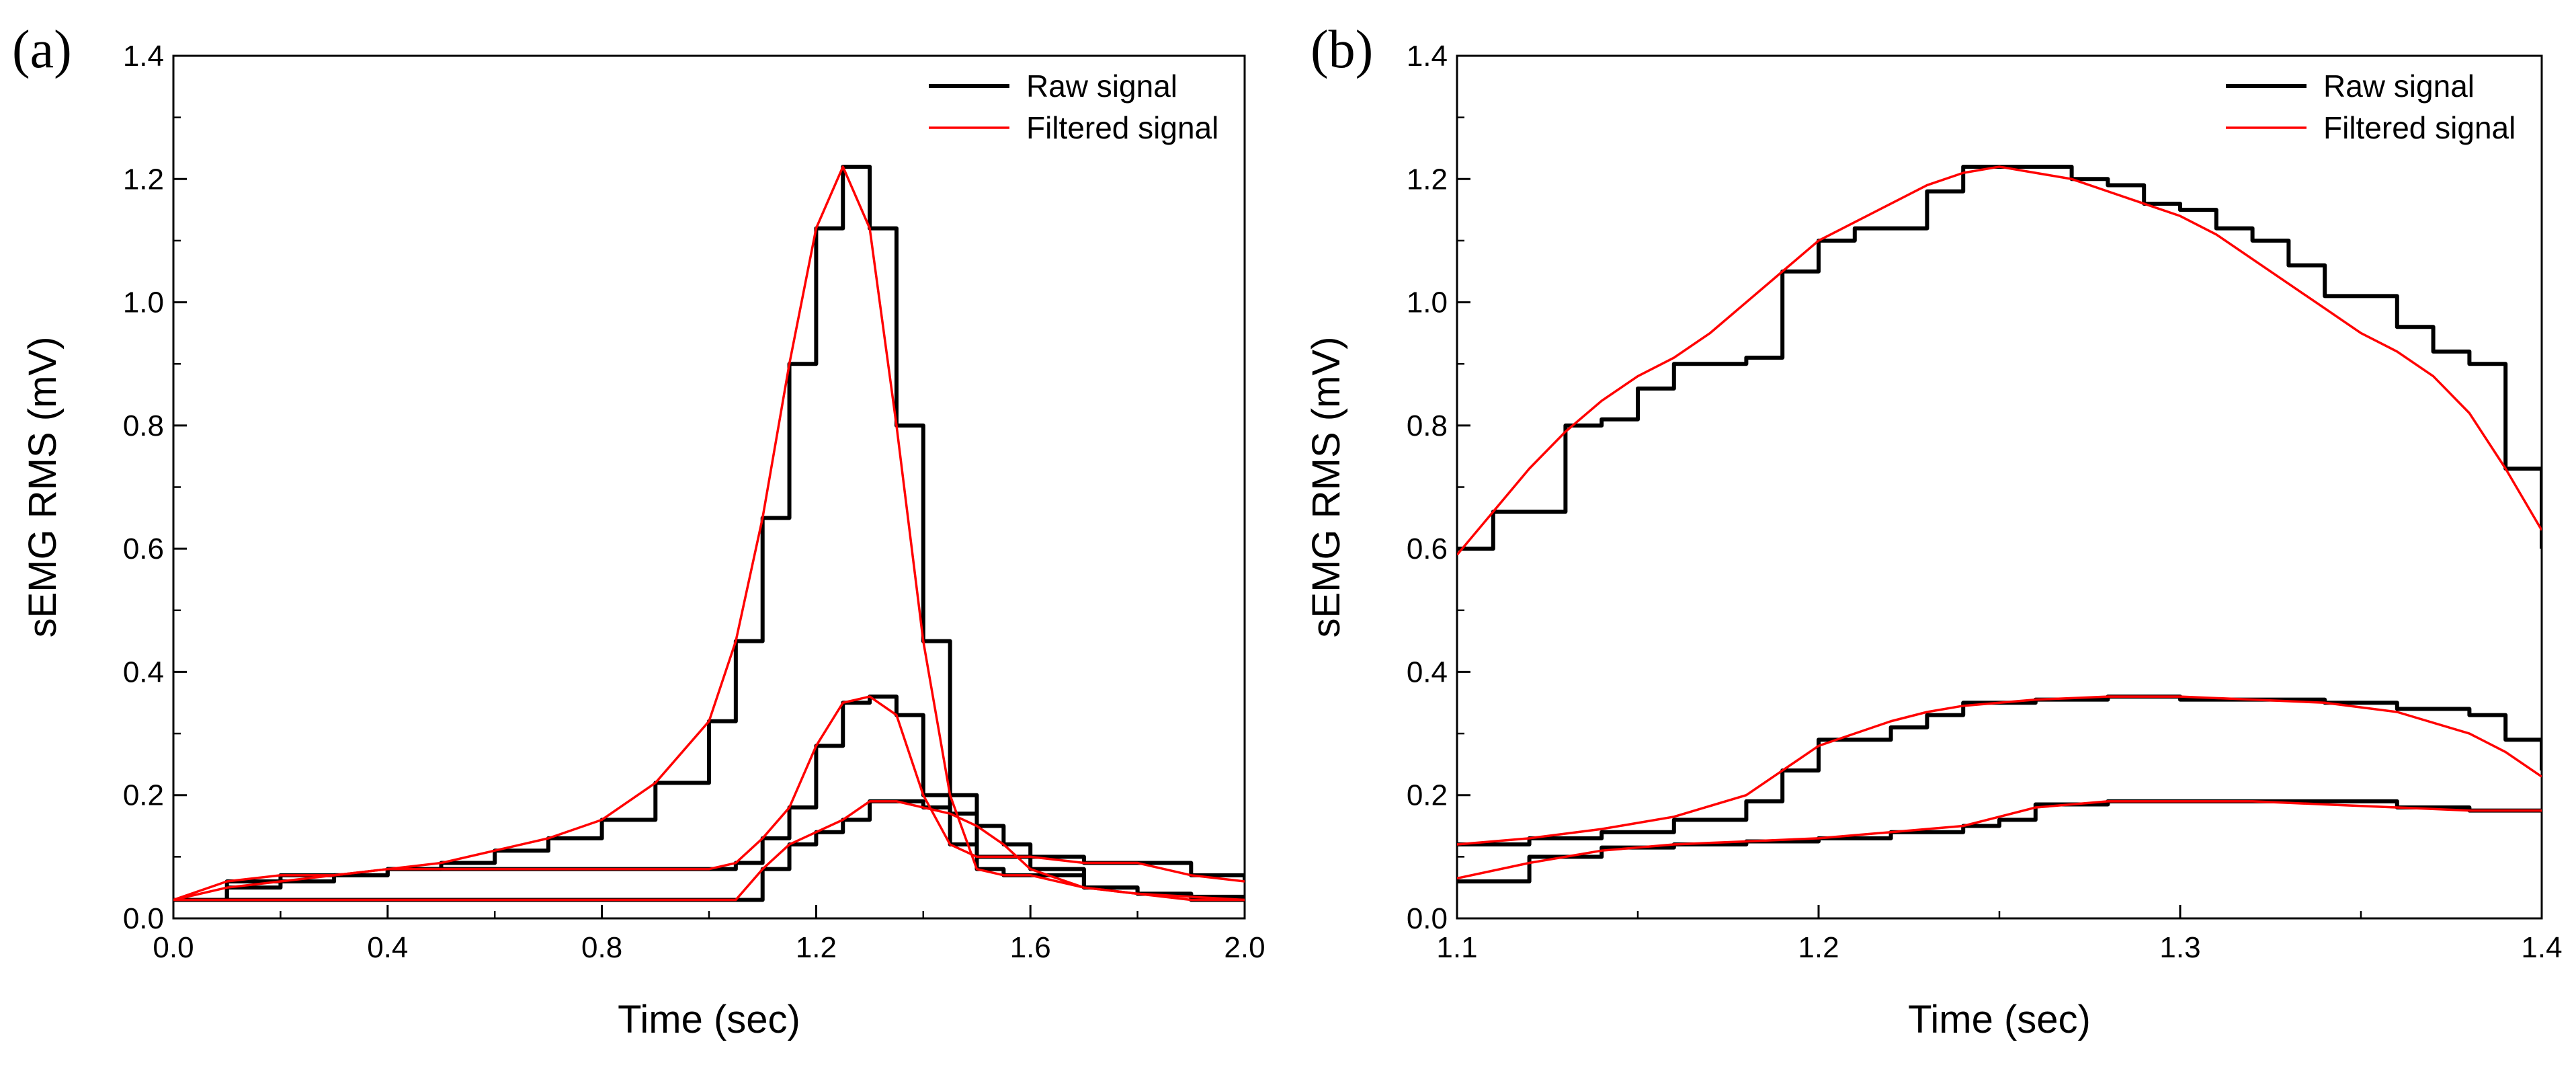 Image resolution: width=2576 pixels, height=1071 pixels. Describe the element at coordinates (42, 50) in the screenshot. I see `panel-label: (a)` at that location.